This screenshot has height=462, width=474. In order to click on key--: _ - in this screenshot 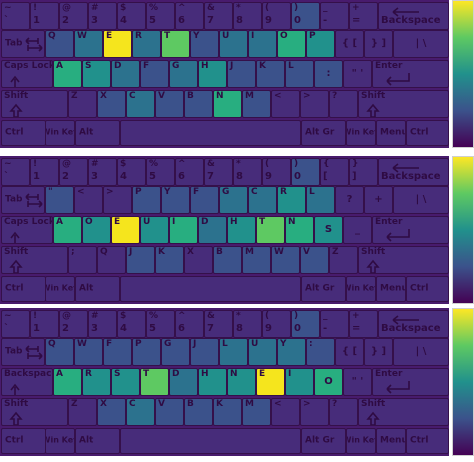, I will do `click(334, 16)`.